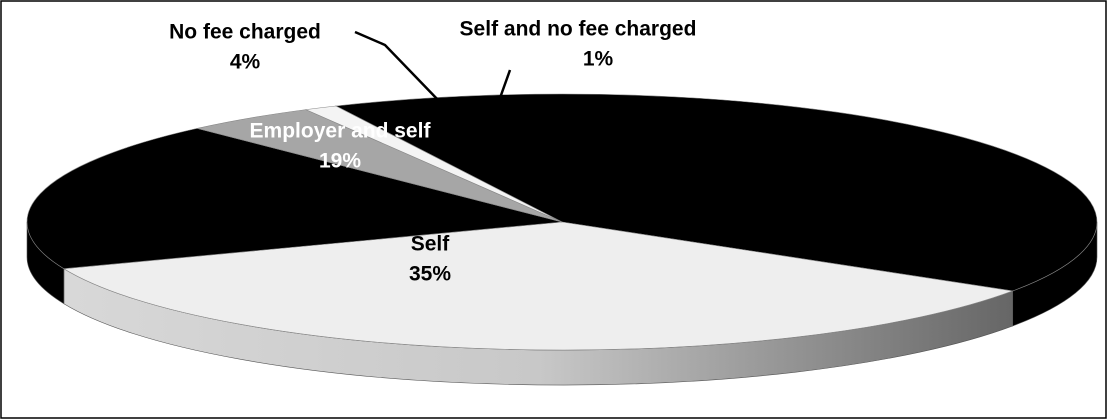 The width and height of the screenshot is (1107, 419). Describe the element at coordinates (245, 62) in the screenshot. I see `slice-value-label: 4%` at that location.